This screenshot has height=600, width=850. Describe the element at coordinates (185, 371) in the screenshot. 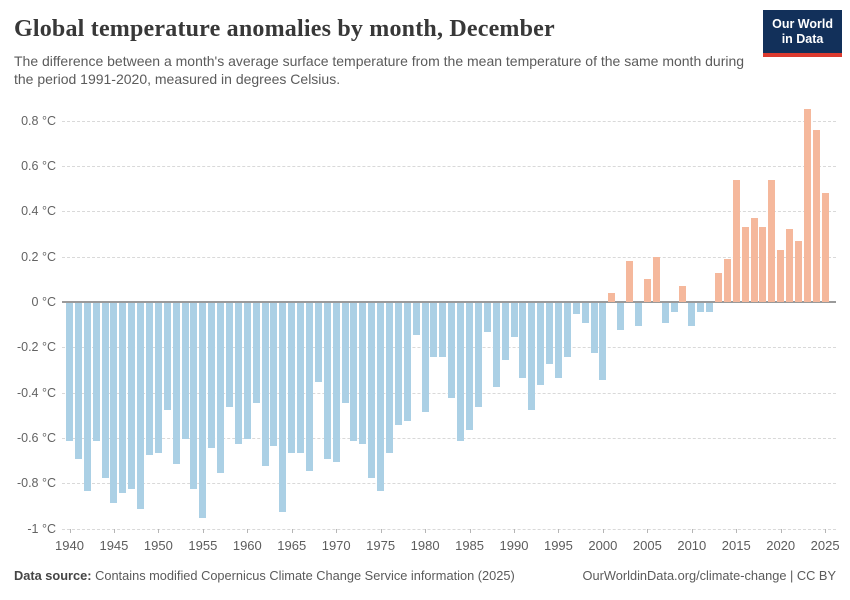

I see `bar-1953` at that location.